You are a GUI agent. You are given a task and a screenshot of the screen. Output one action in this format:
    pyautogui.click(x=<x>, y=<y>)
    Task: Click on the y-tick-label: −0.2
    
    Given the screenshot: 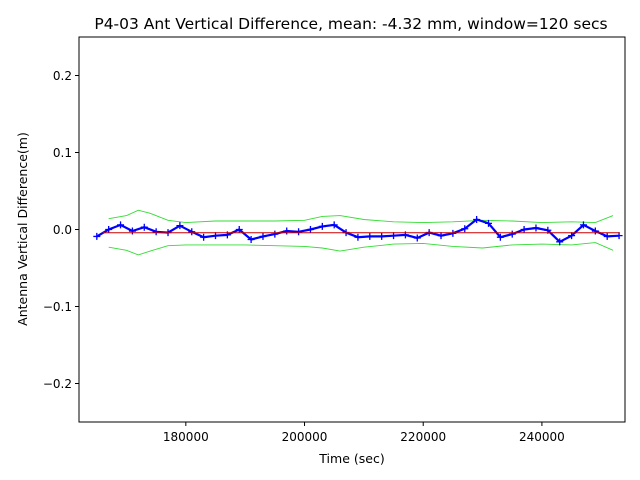 What is the action you would take?
    pyautogui.click(x=57, y=384)
    